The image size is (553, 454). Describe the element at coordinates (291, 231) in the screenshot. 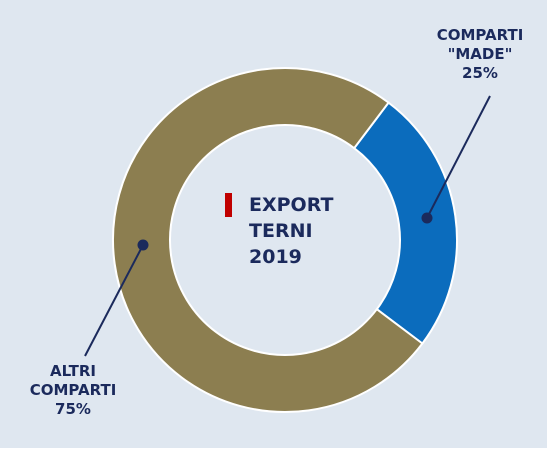

I see `chart-title: EXPORT TERNI 2019` at that location.